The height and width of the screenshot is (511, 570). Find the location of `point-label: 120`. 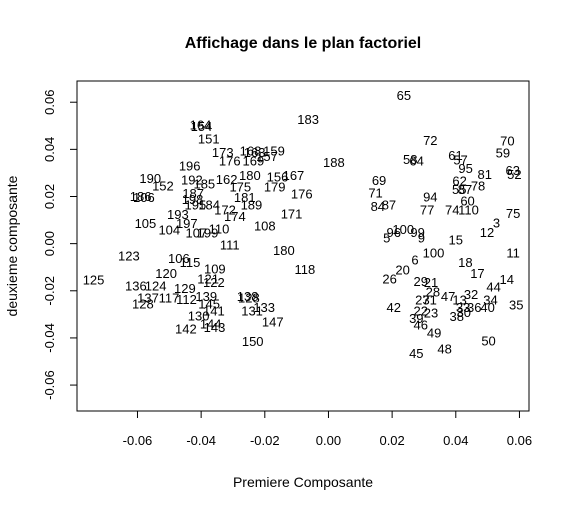

point-label: 120 is located at coordinates (166, 273).